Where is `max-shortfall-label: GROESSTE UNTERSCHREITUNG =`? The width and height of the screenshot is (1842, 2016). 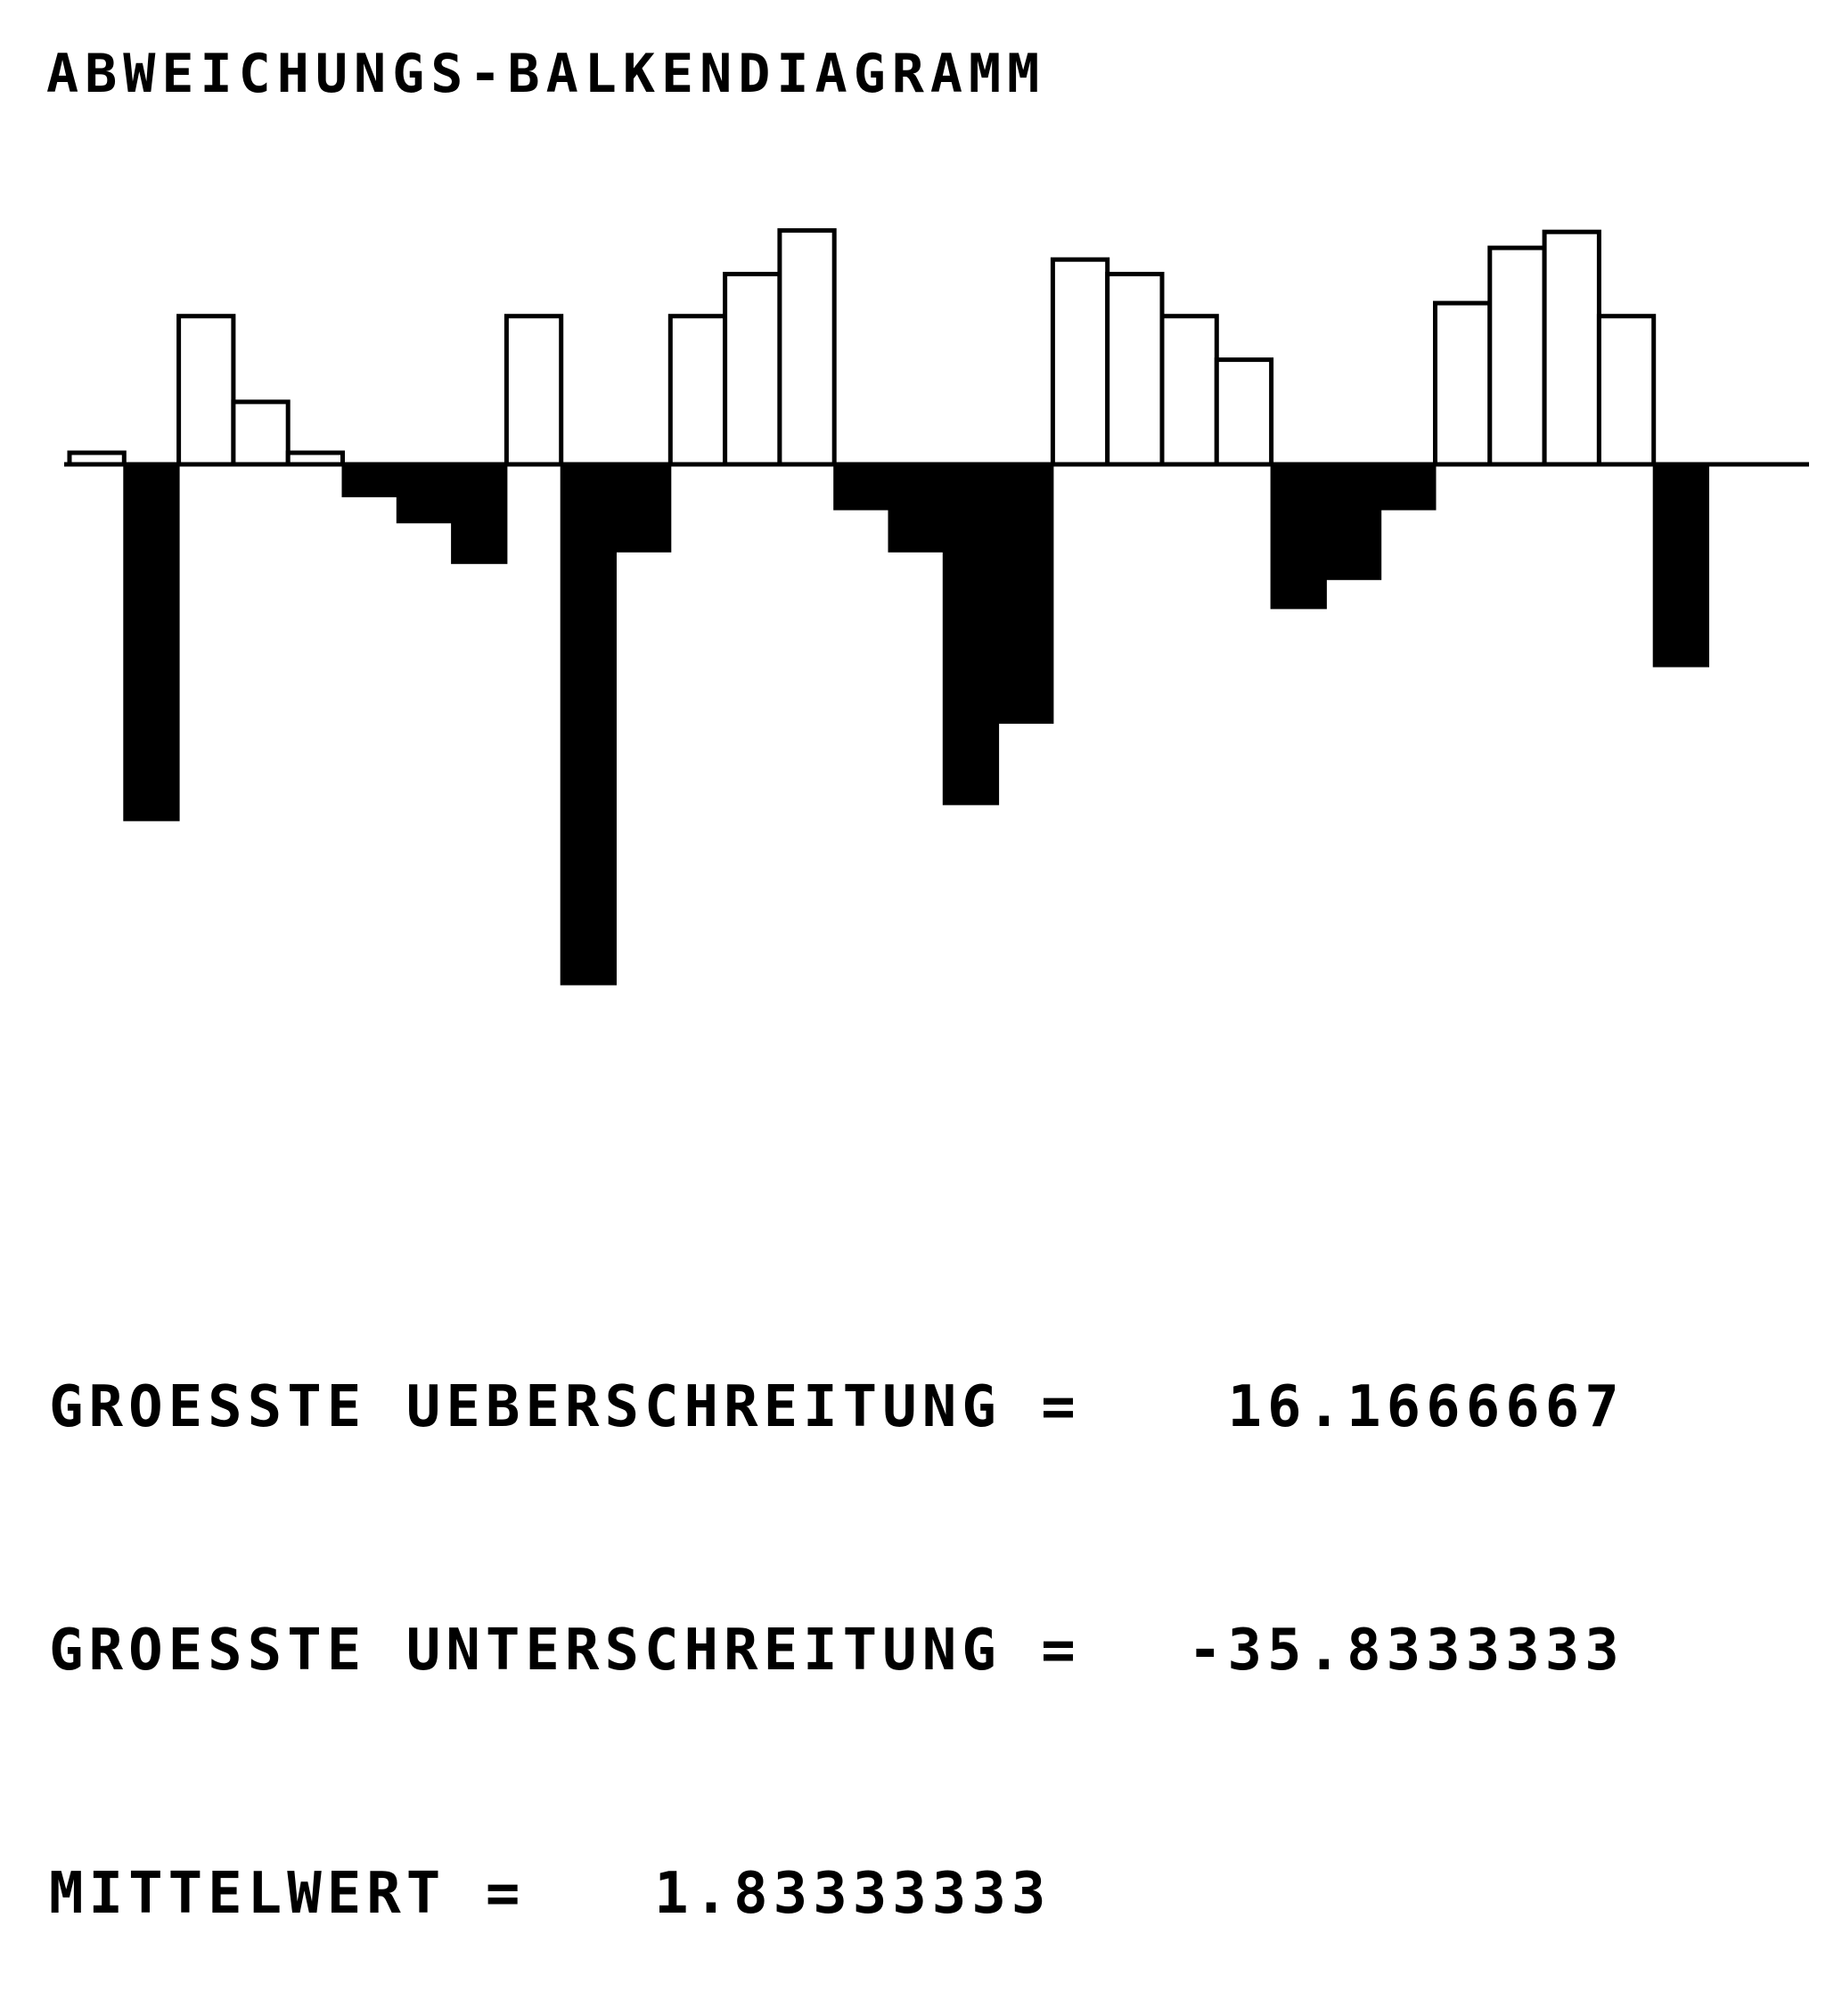
max-shortfall-label: GROESSTE UNTERSCHREITUNG = is located at coordinates (565, 1651).